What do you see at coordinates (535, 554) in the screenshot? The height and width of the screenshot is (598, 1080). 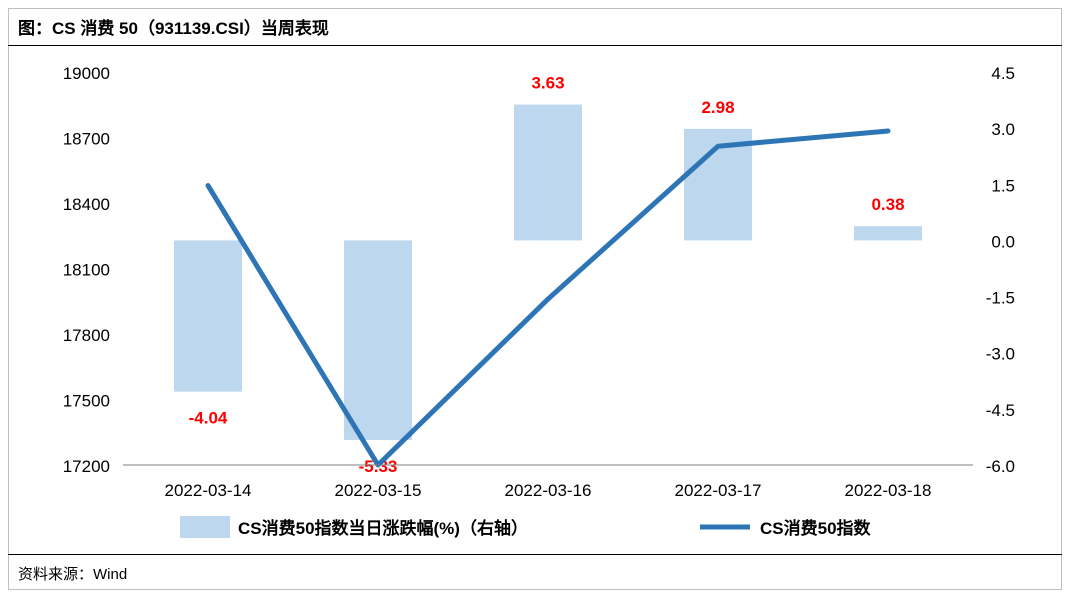 I see `footer-divider` at bounding box center [535, 554].